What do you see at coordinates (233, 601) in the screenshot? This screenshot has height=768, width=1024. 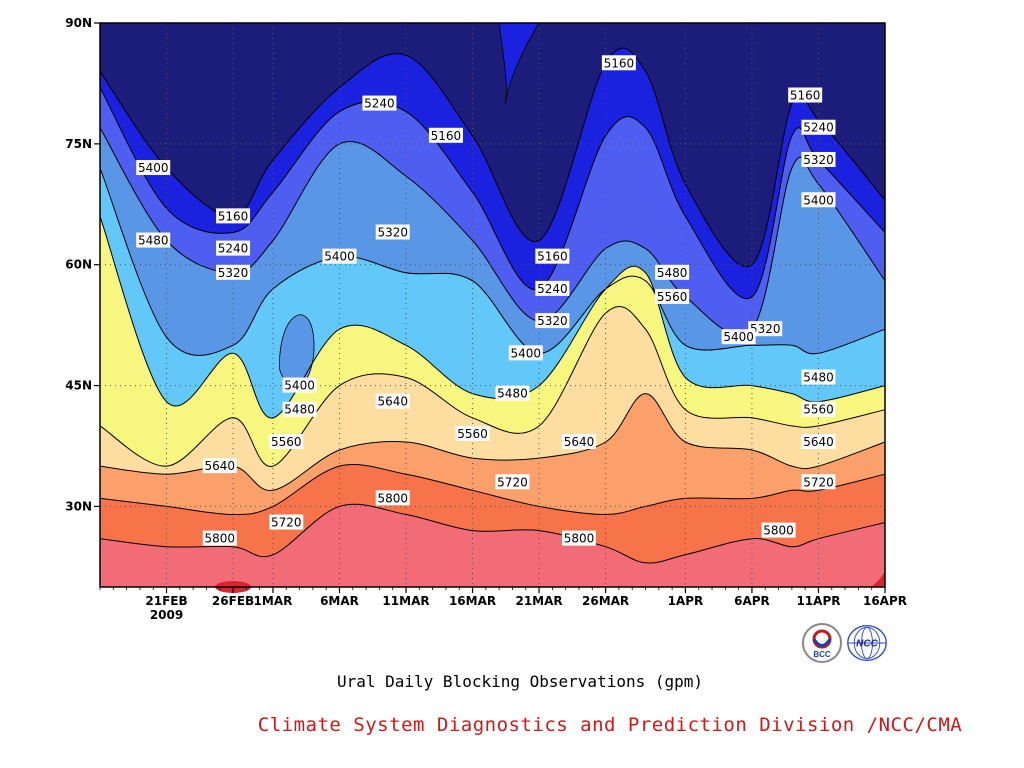 I see `x-tick-label: 26FEB` at bounding box center [233, 601].